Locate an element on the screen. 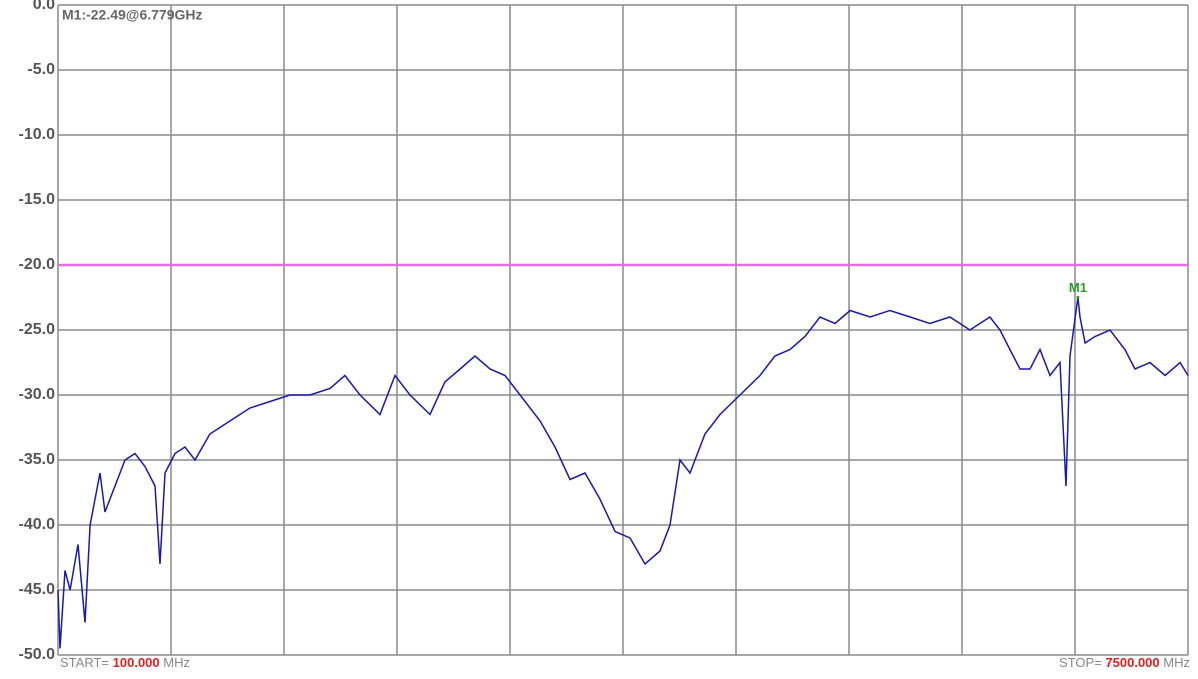 The width and height of the screenshot is (1198, 679). start-unit: MHz is located at coordinates (176, 662).